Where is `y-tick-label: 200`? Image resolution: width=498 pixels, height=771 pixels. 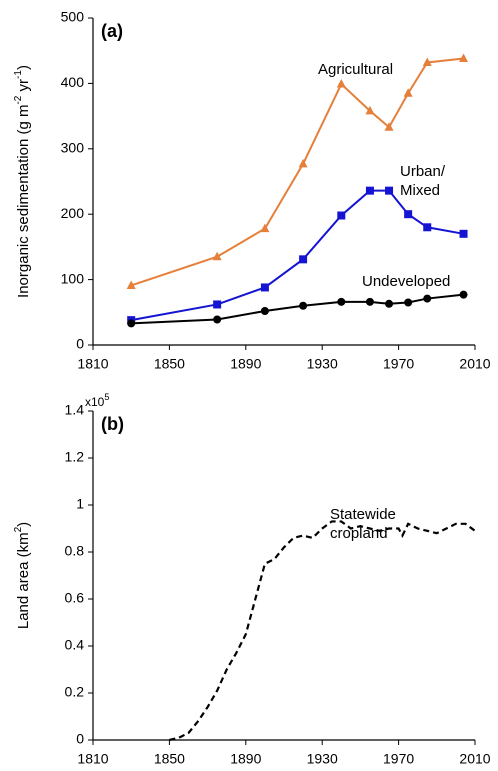
y-tick-label: 200 is located at coordinates (73, 213).